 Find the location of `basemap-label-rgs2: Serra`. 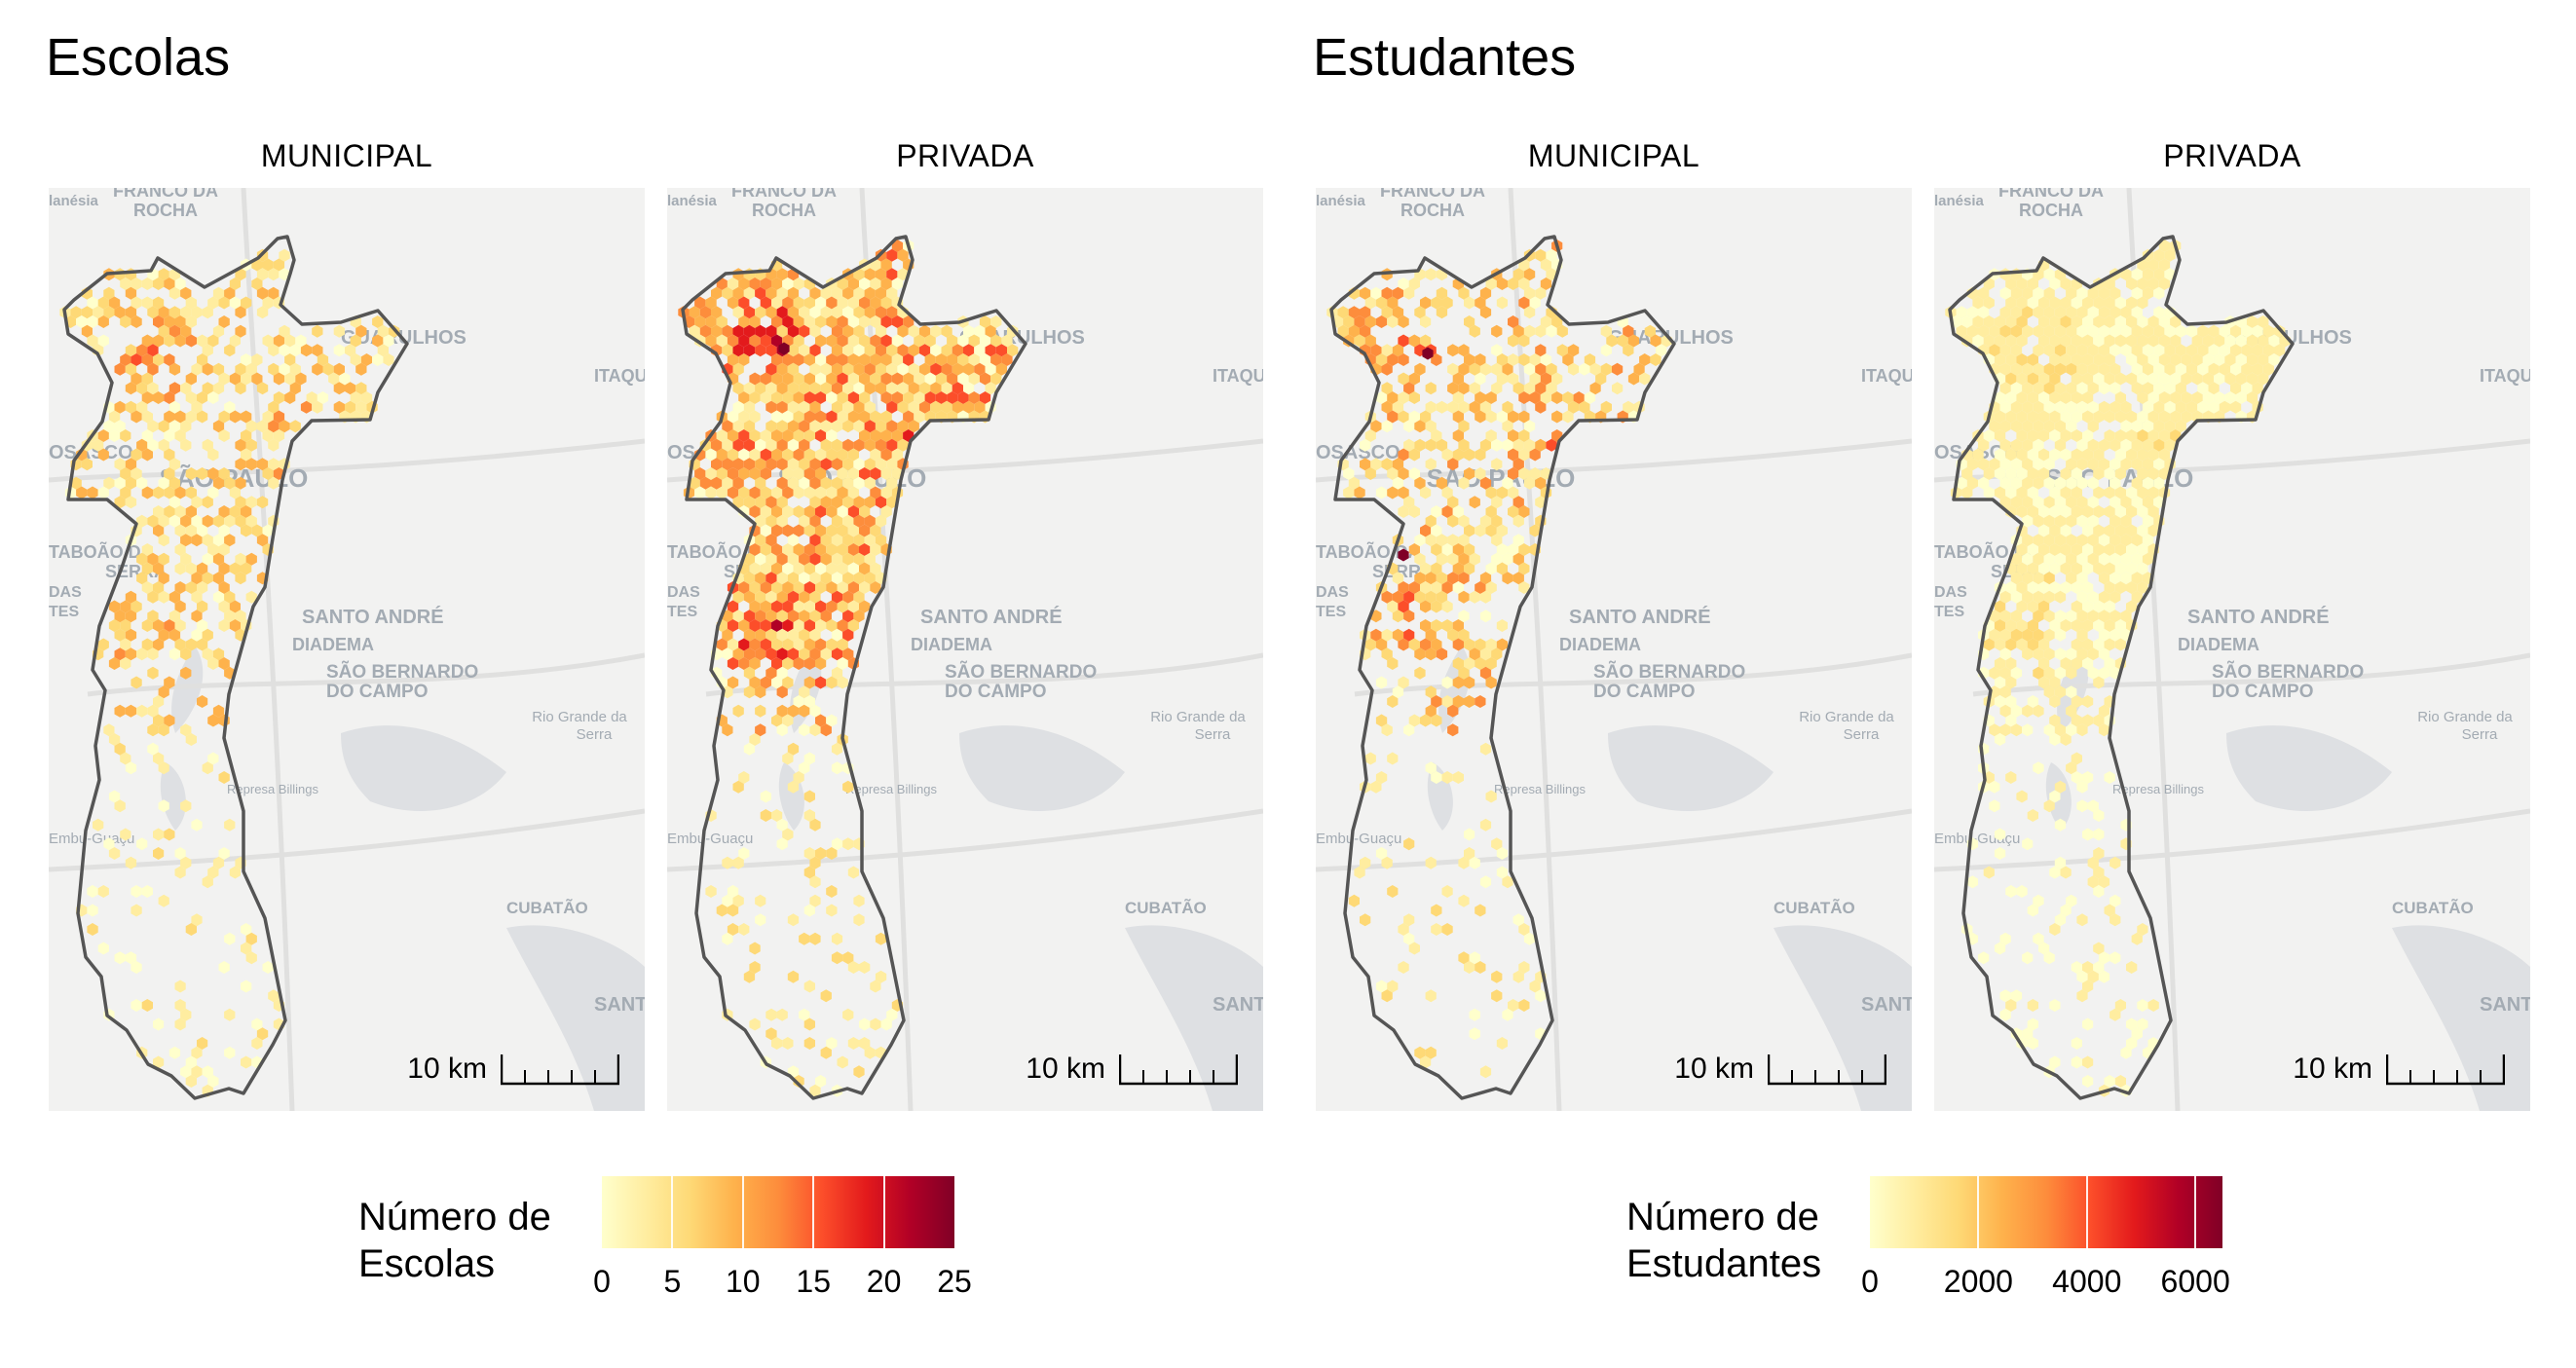

basemap-label-rgs2: Serra is located at coordinates (595, 734).